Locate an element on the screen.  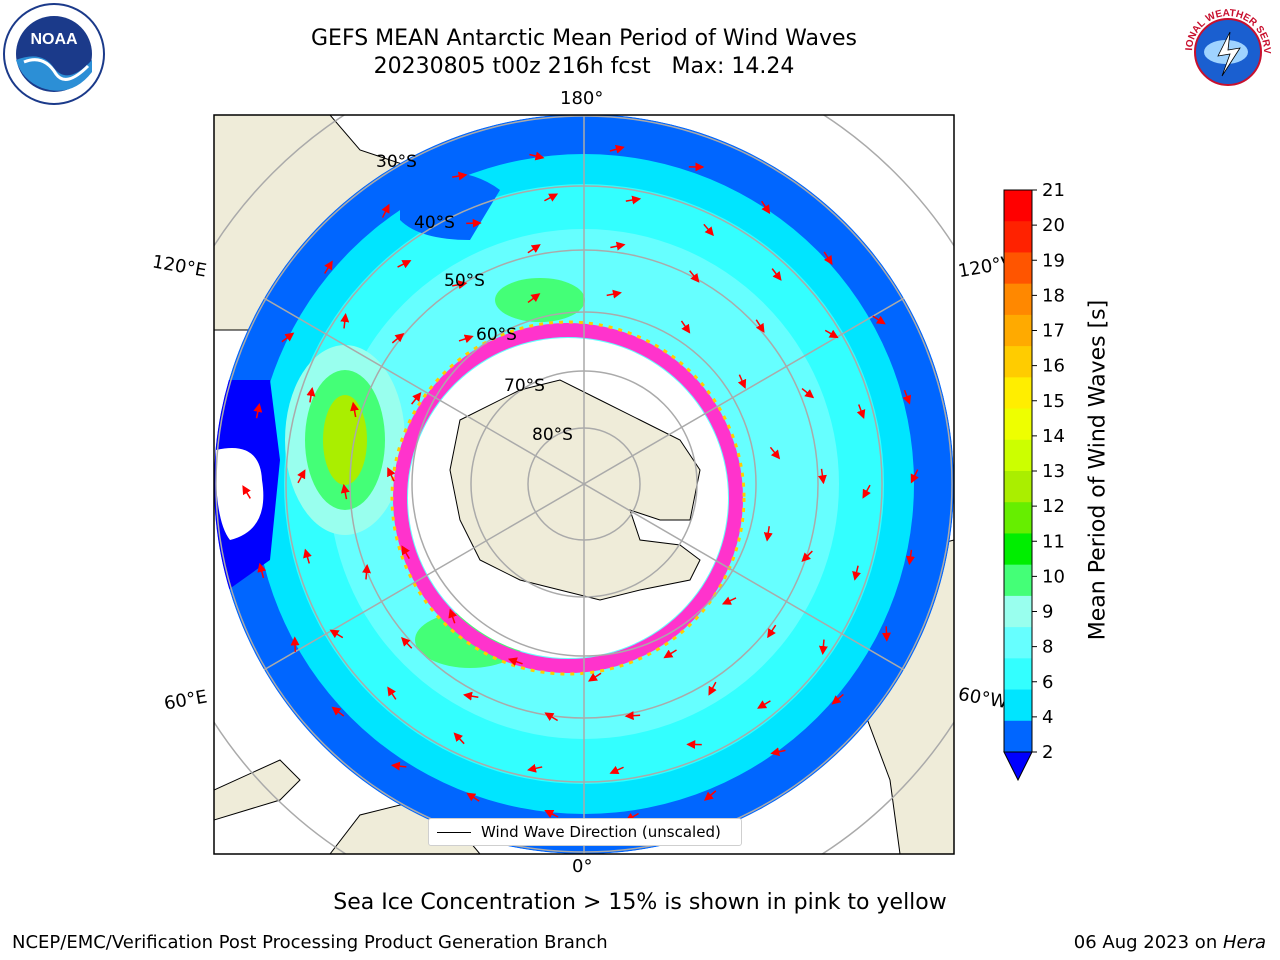
footer-machine: Hera is located at coordinates (1244, 942).